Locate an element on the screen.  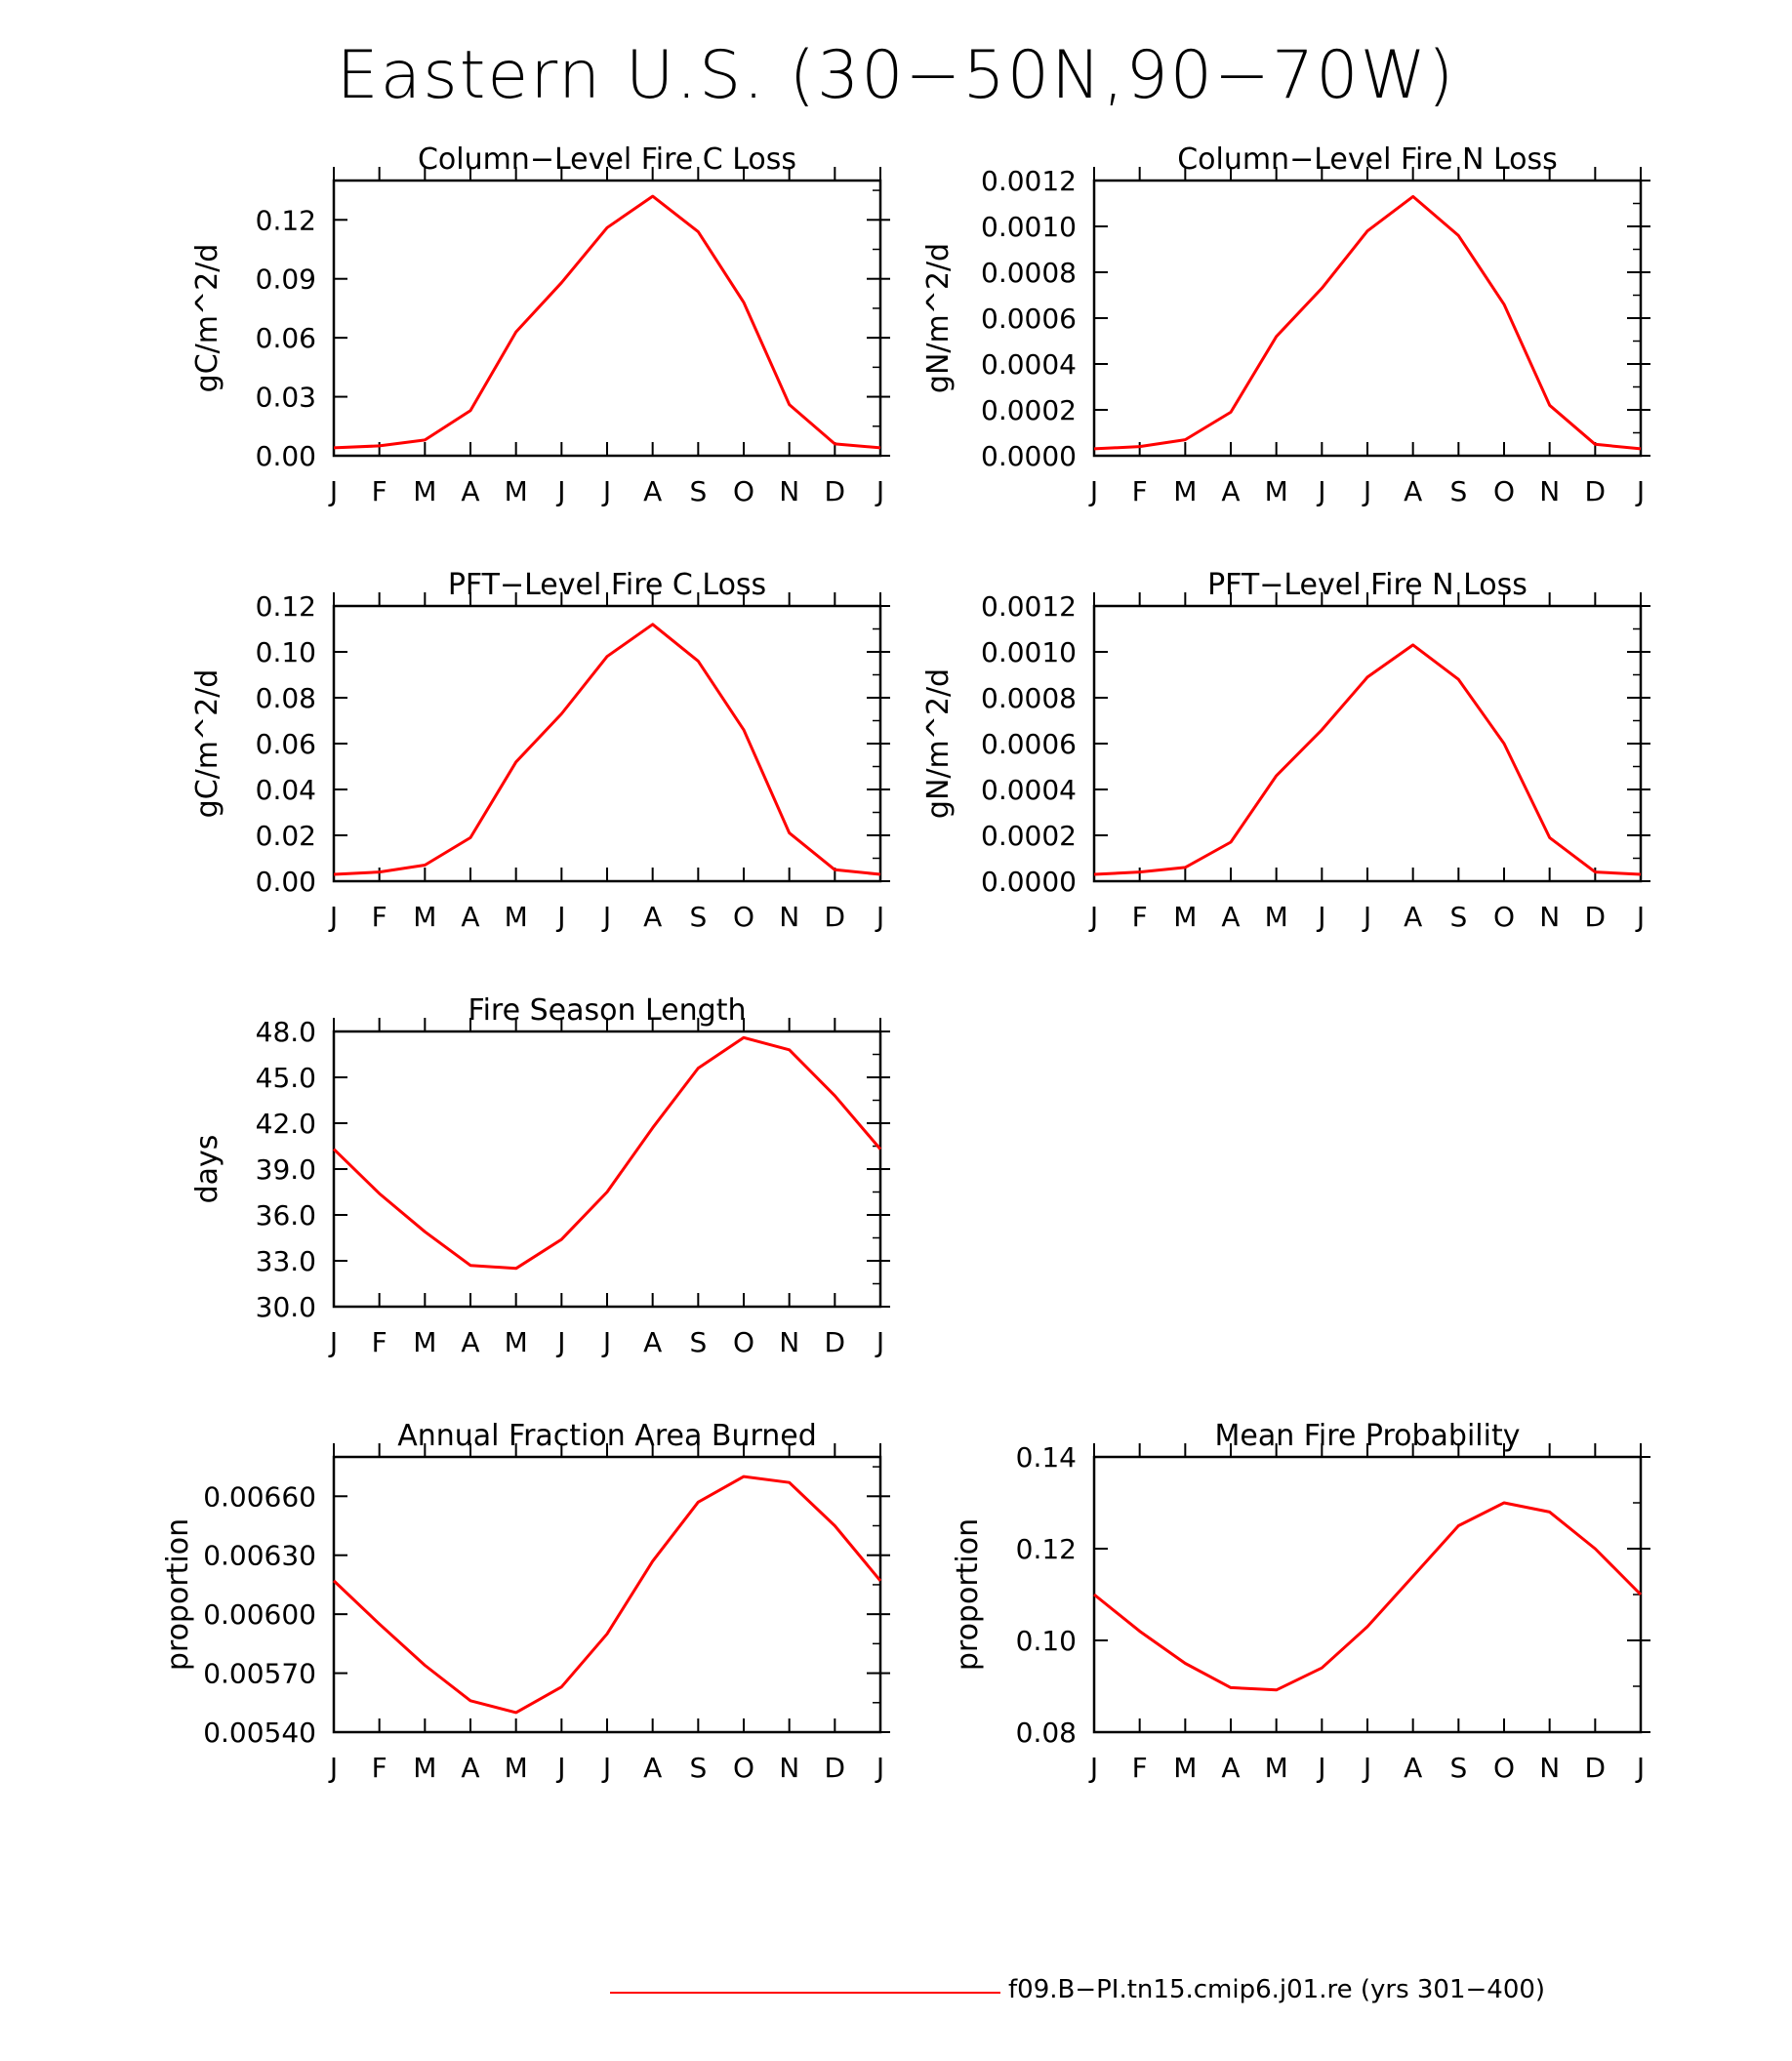
panel-6-ytick-label: 0.00660 is located at coordinates (259, 1496).